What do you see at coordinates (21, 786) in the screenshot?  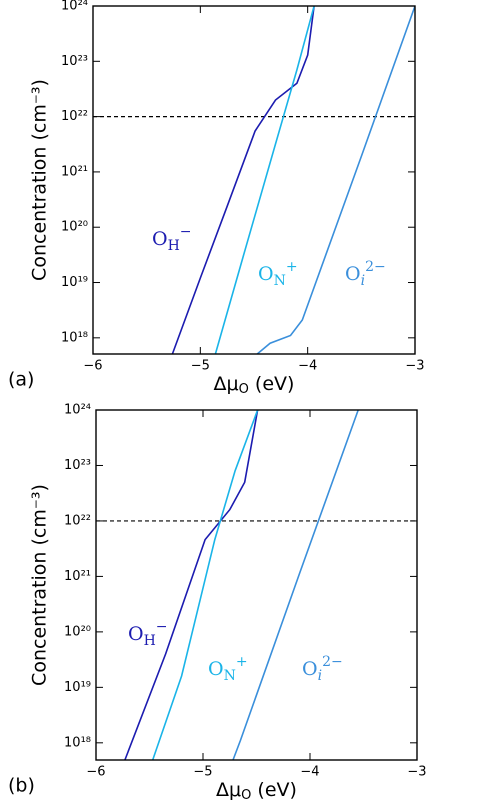 I see `panel-label: (b)` at bounding box center [21, 786].